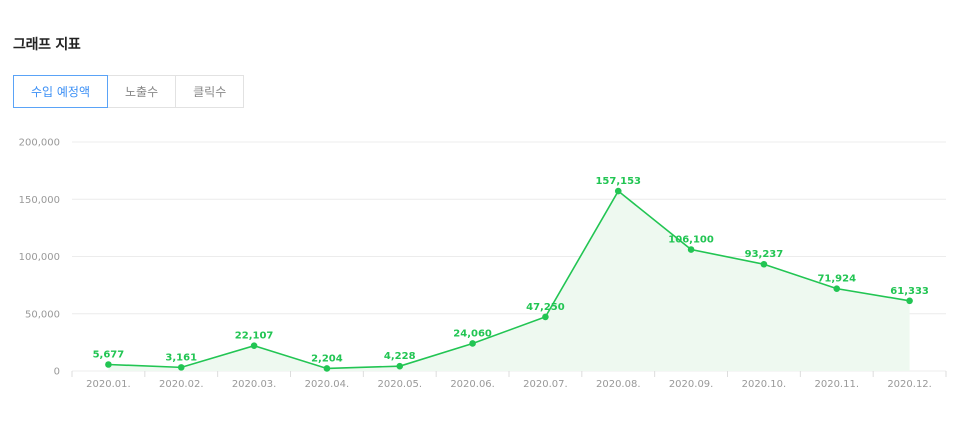 The width and height of the screenshot is (966, 442). I want to click on x-tick-label: 2020.04., so click(327, 384).